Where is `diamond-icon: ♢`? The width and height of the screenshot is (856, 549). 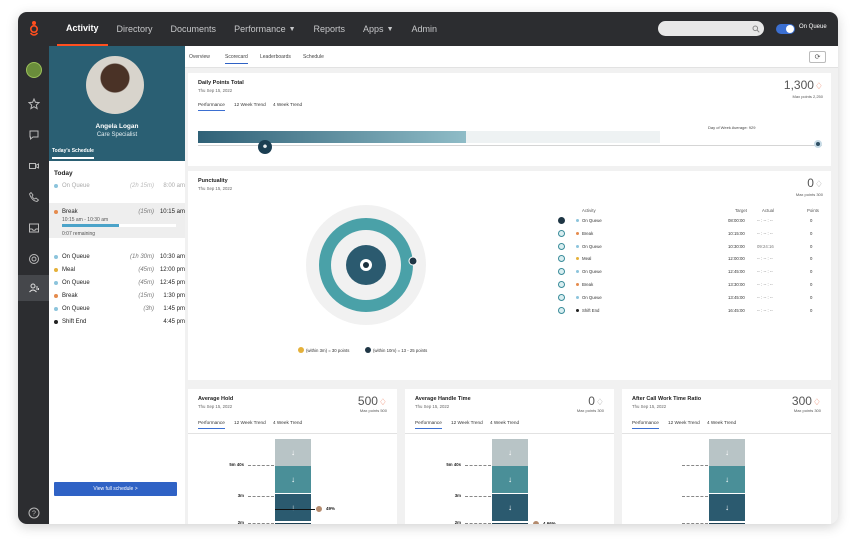 diamond-icon: ♢ is located at coordinates (818, 86).